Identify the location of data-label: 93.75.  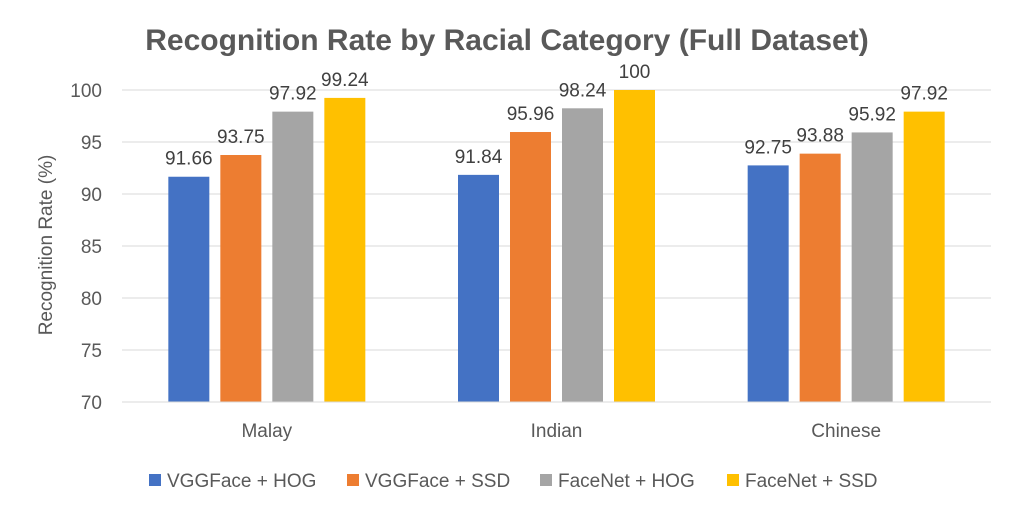
(241, 137).